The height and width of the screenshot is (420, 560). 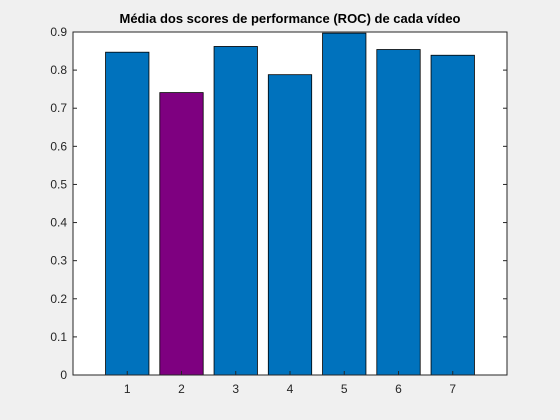 What do you see at coordinates (398, 389) in the screenshot?
I see `x-tick-label: 6` at bounding box center [398, 389].